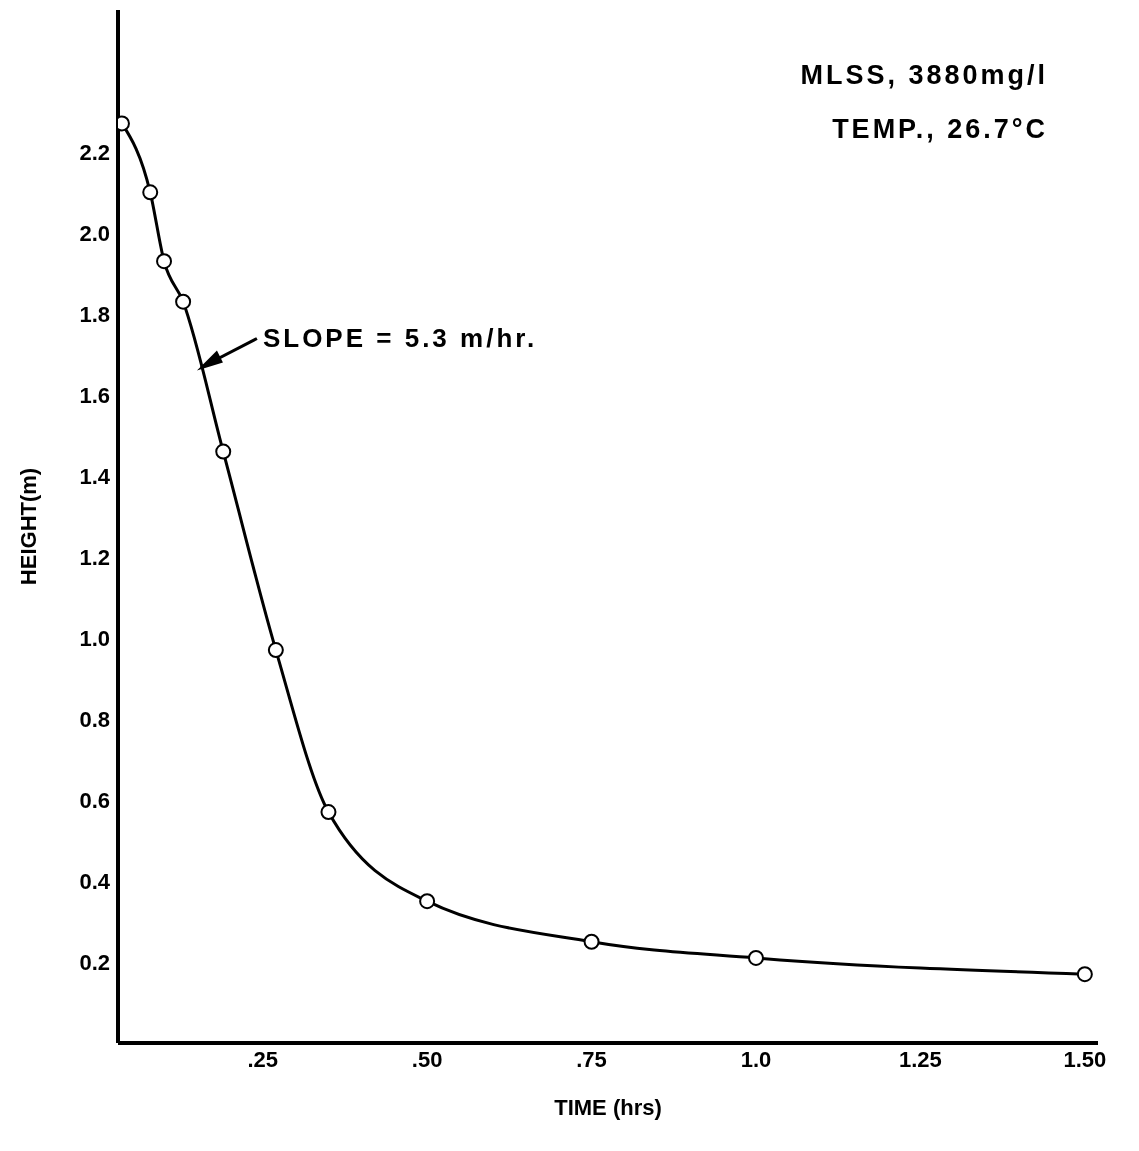  I want to click on annotation: TEMP., 26.7°C, so click(939, 129).